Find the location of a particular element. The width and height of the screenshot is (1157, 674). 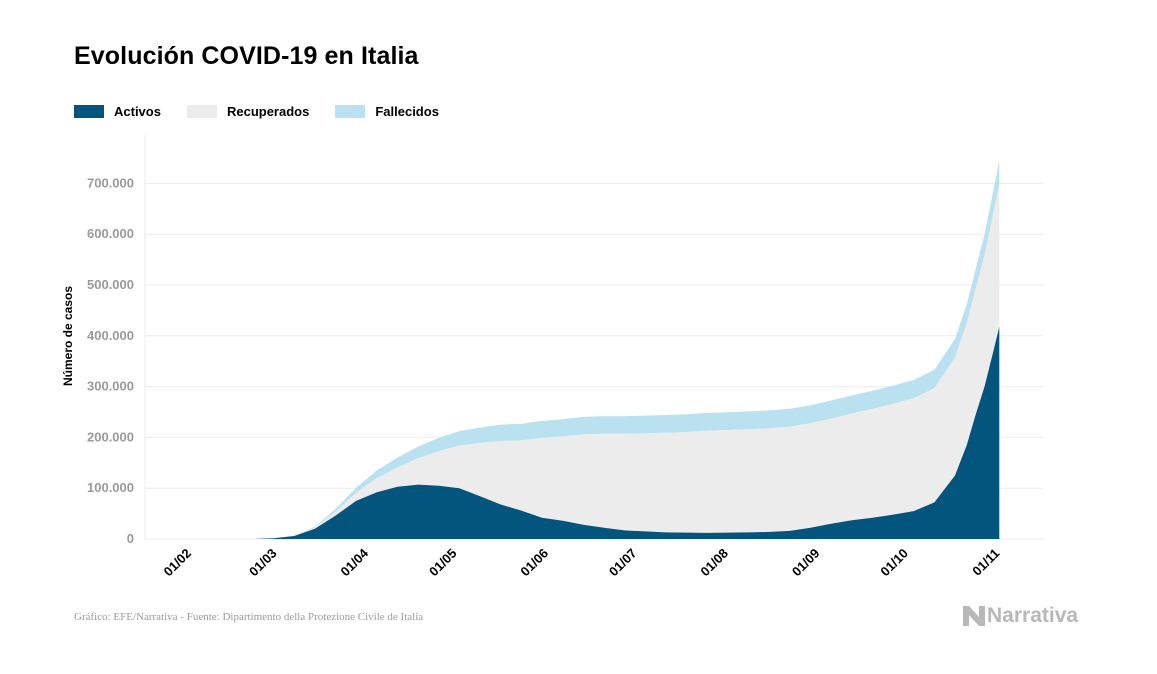

y-tick-label: 400.000 is located at coordinates (110, 335).